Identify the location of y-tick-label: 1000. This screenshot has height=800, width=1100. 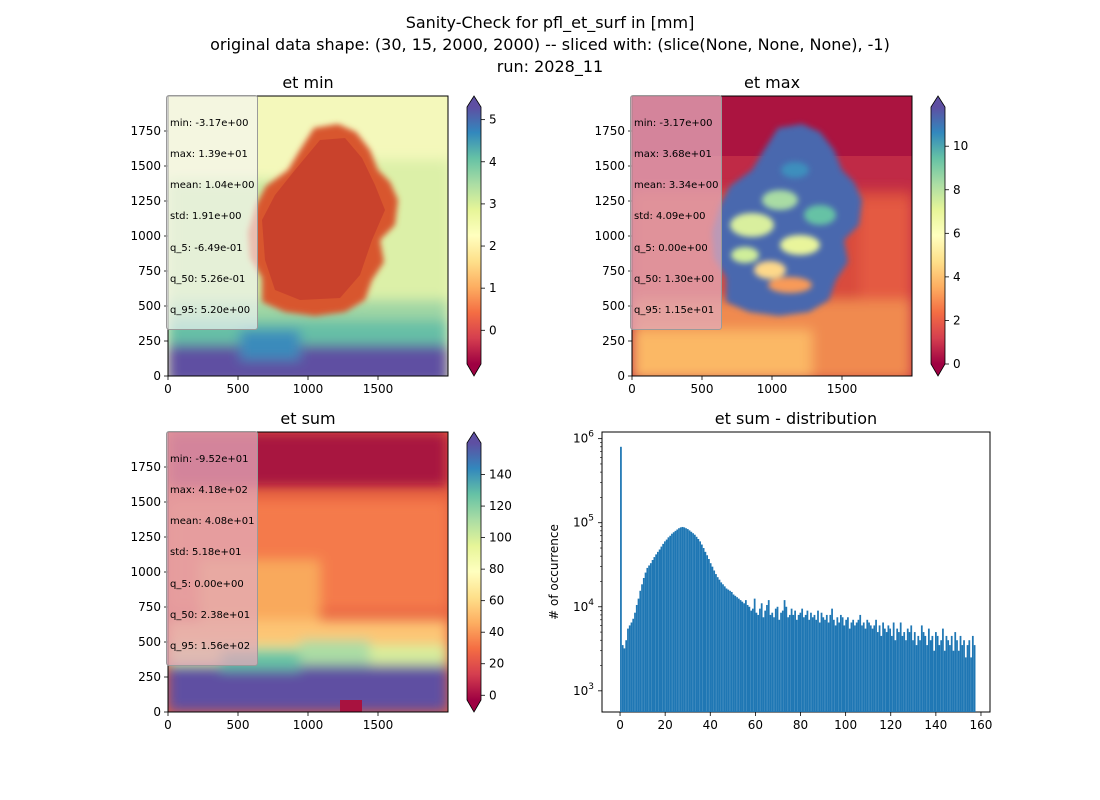
(609, 236).